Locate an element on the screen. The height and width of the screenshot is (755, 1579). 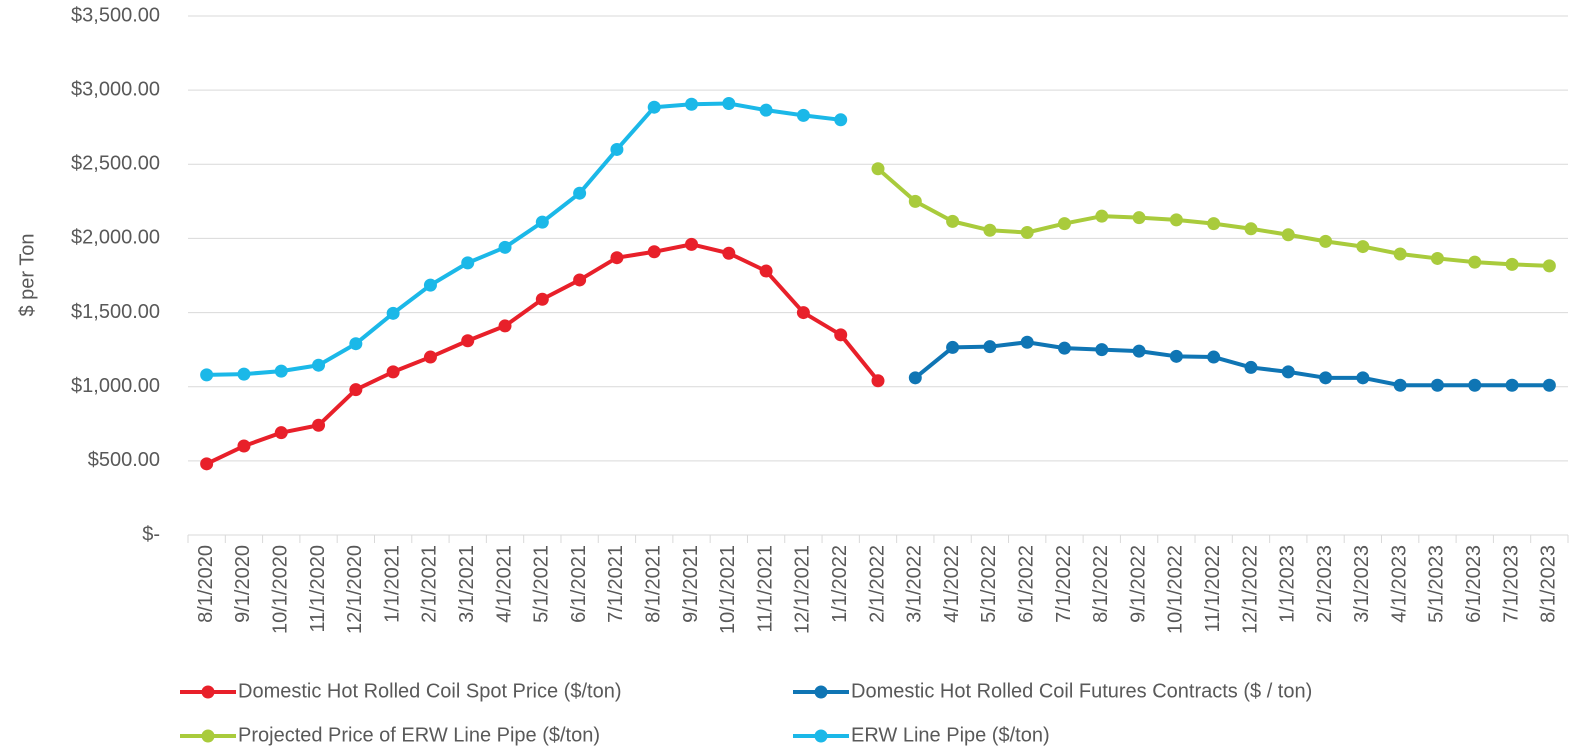
x-tick-label: 7/1/2022 is located at coordinates (1064, 584).